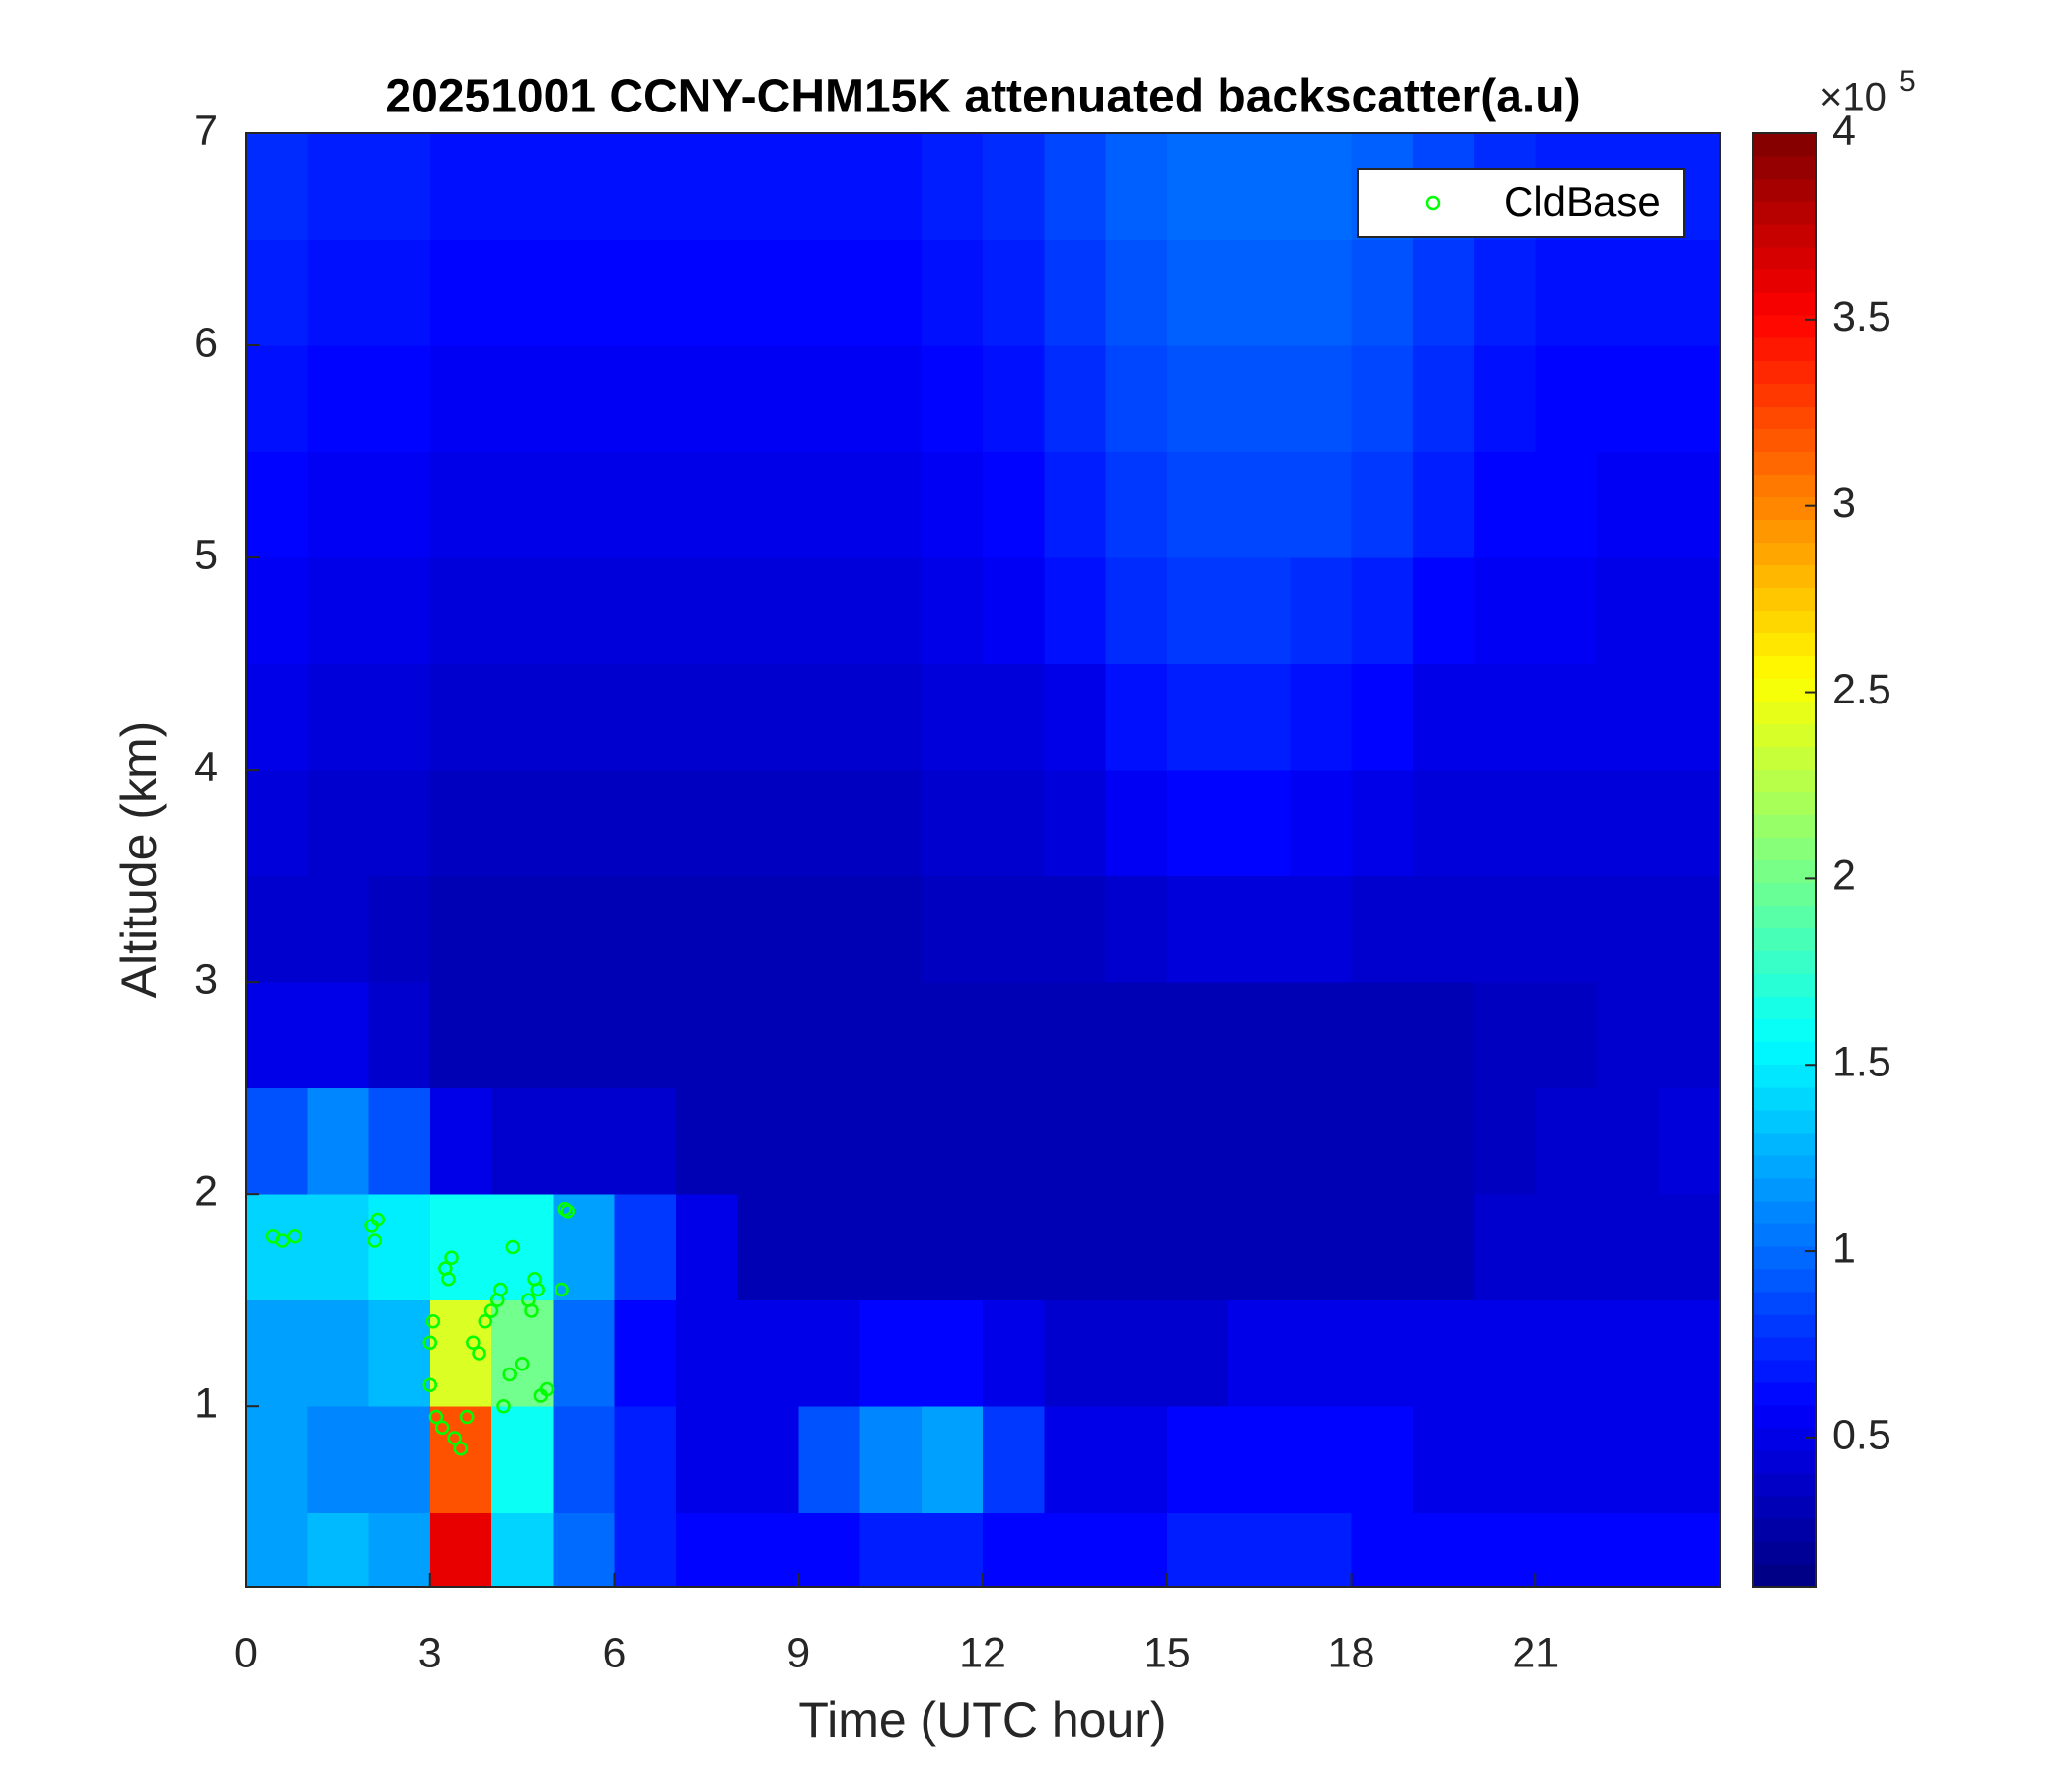  Describe the element at coordinates (246, 1653) in the screenshot. I see `x-tick-label: 0` at that location.